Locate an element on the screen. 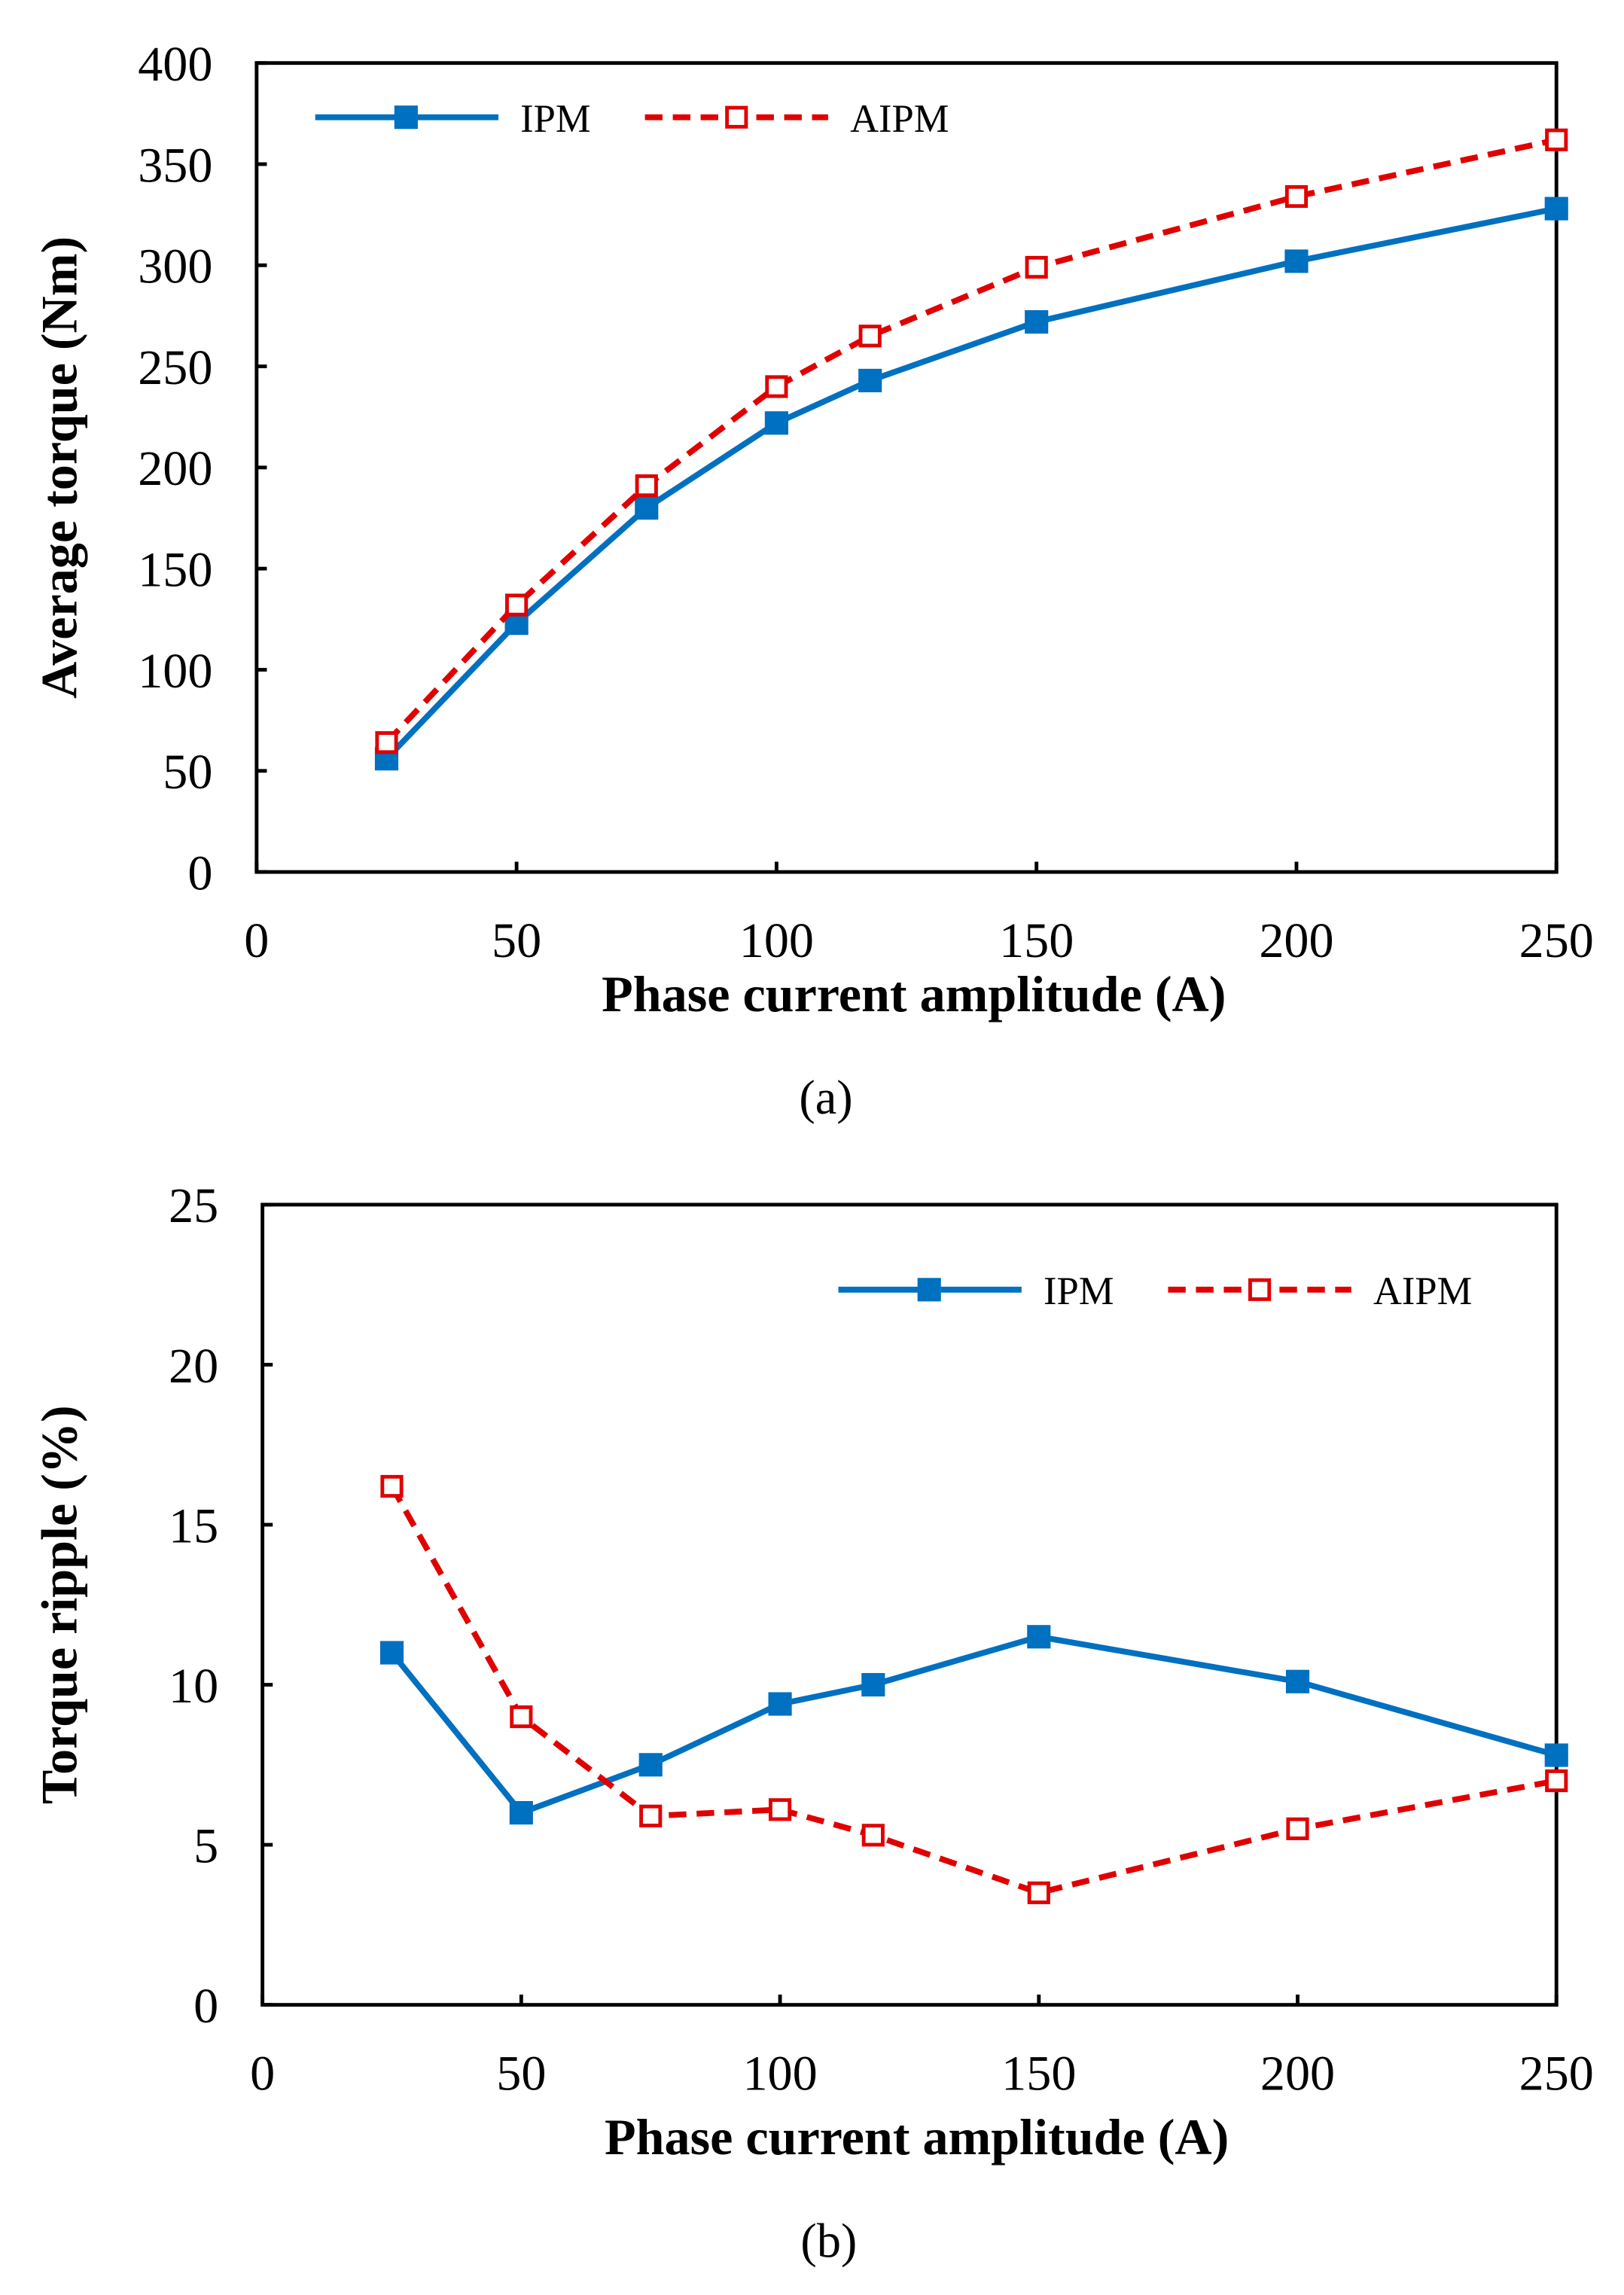 The width and height of the screenshot is (1624, 2295). y-axis-label: Average torque (Nm) is located at coordinates (58, 467).